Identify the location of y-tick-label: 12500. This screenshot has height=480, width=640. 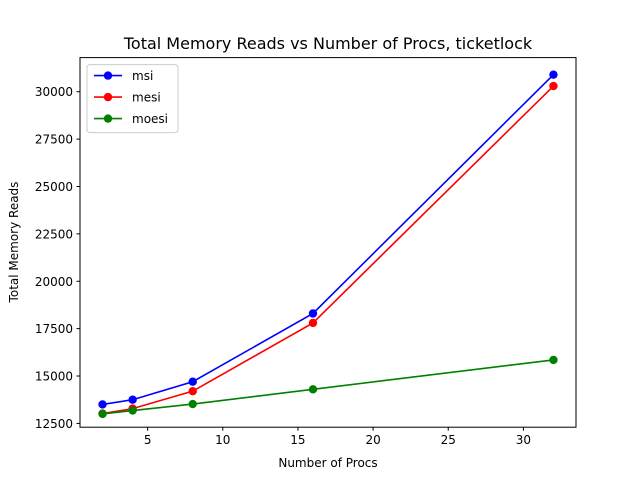
(54, 424).